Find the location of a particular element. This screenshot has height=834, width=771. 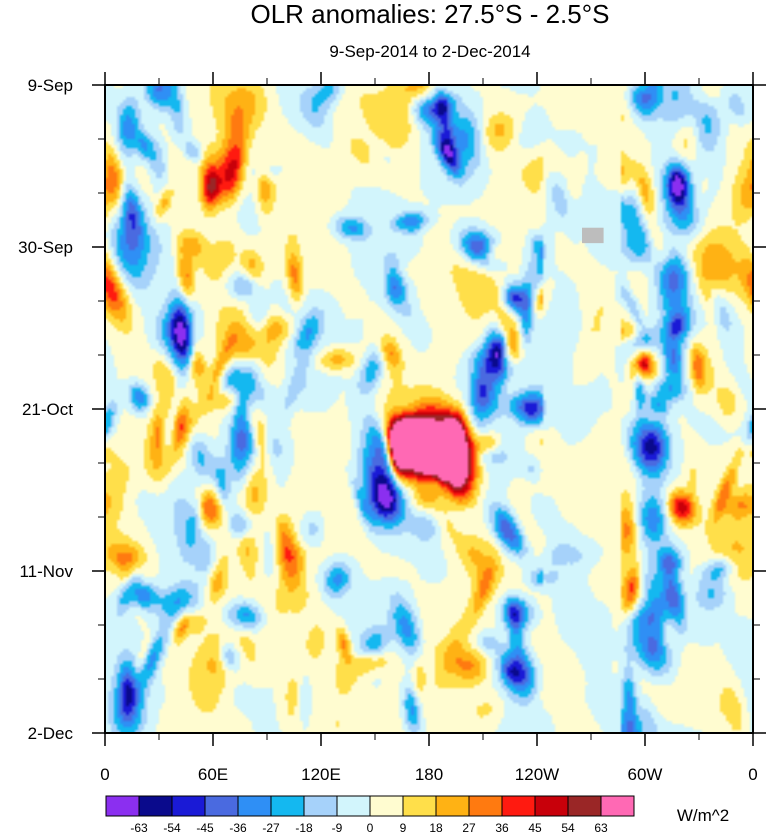

colorbar-label: -9 is located at coordinates (337, 827).